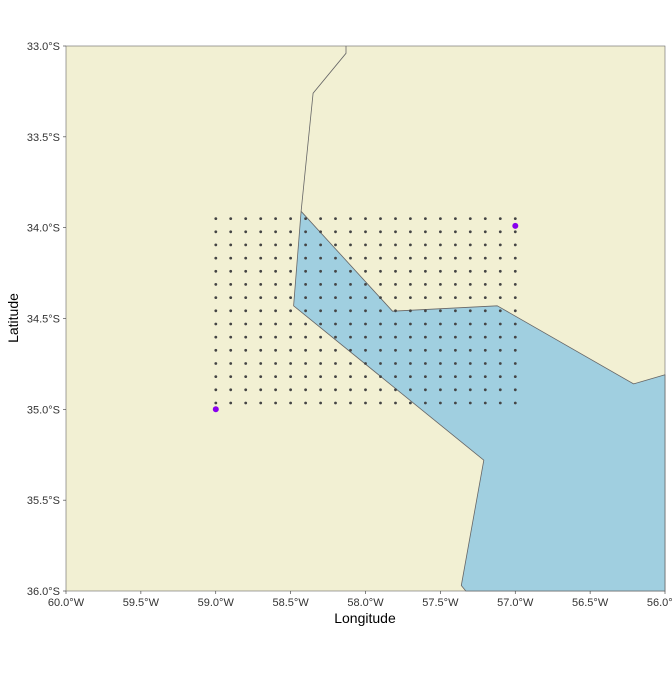  What do you see at coordinates (515, 603) in the screenshot?
I see `x-tick-label: 57.0°W` at bounding box center [515, 603].